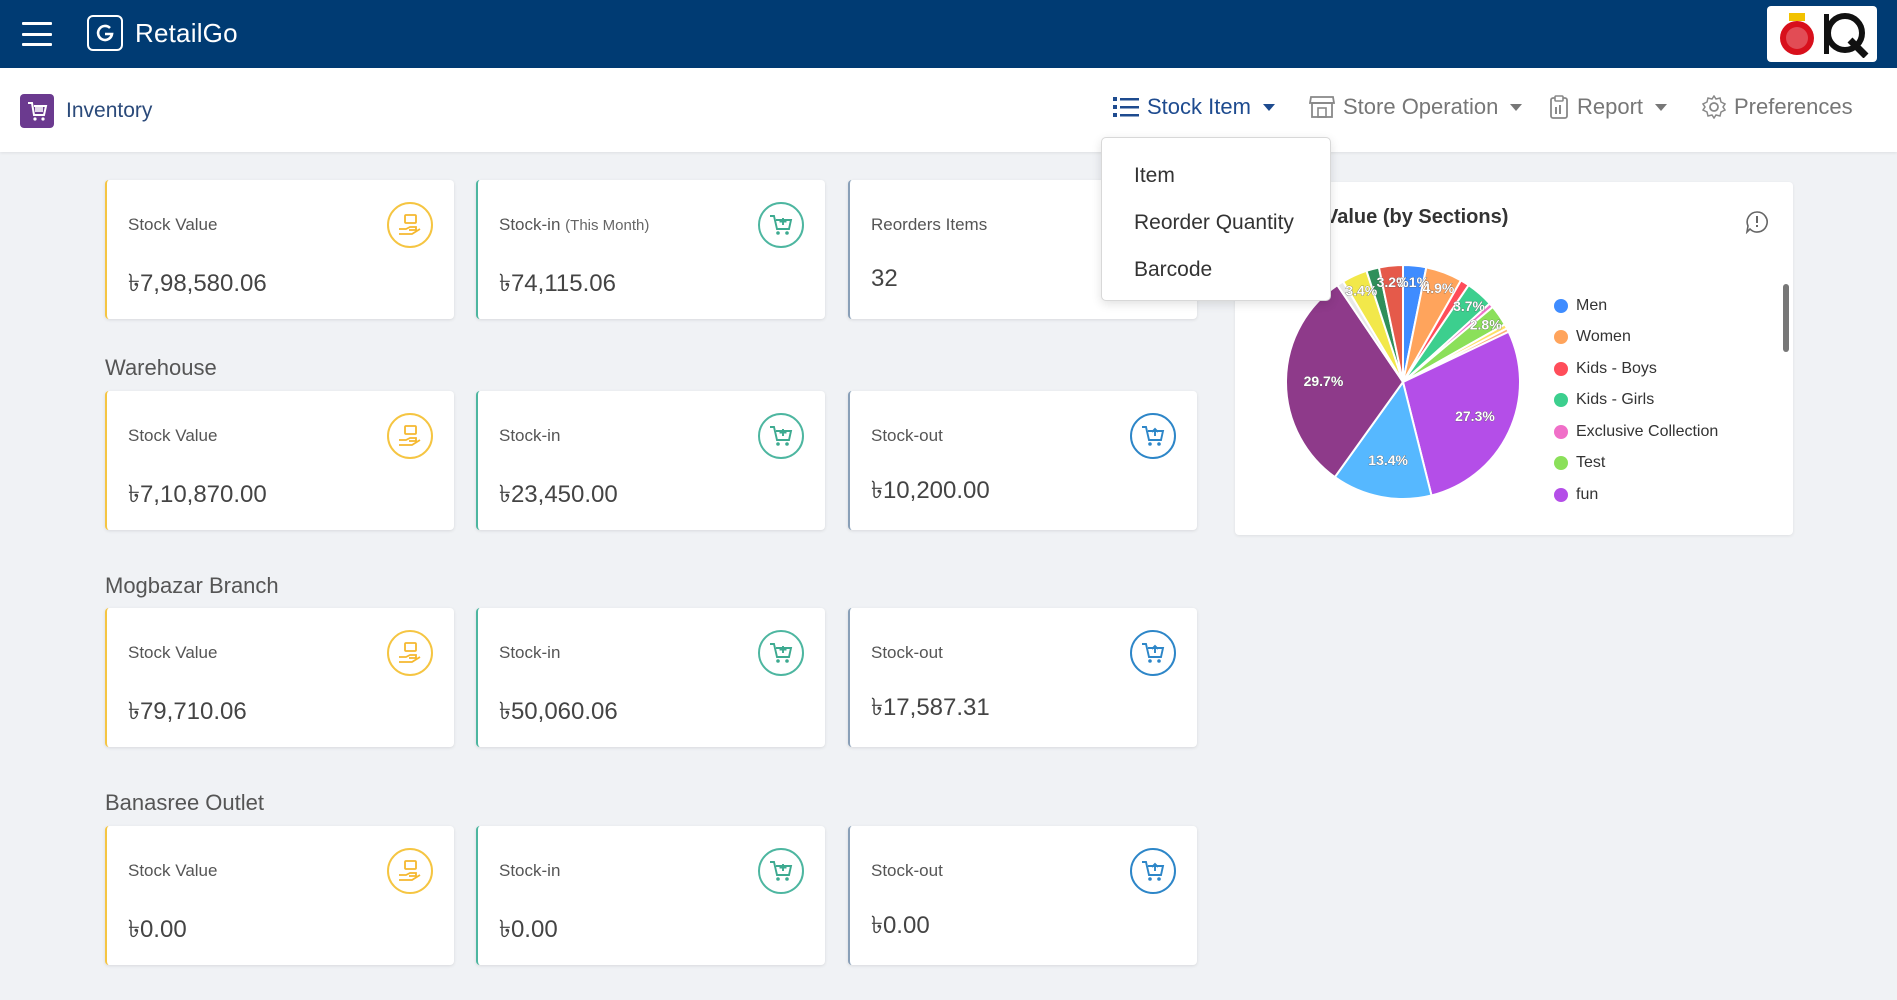  What do you see at coordinates (948, 34) in the screenshot?
I see `top-navbar: RetailGo` at bounding box center [948, 34].